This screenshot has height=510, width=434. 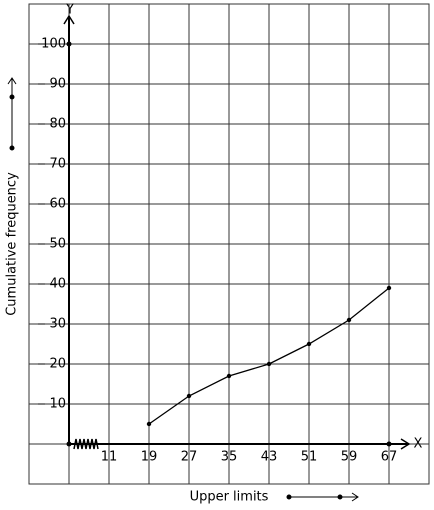 What do you see at coordinates (389, 457) in the screenshot?
I see `x-tick-label: 67` at bounding box center [389, 457].